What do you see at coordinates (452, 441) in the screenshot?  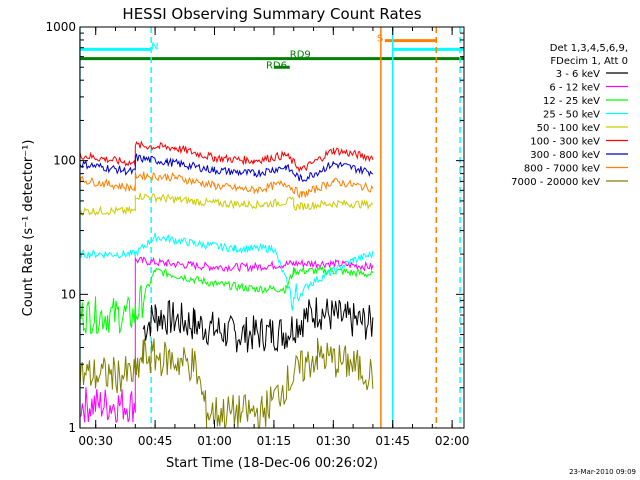 I see `x-tick-label-6: 02:00` at bounding box center [452, 441].